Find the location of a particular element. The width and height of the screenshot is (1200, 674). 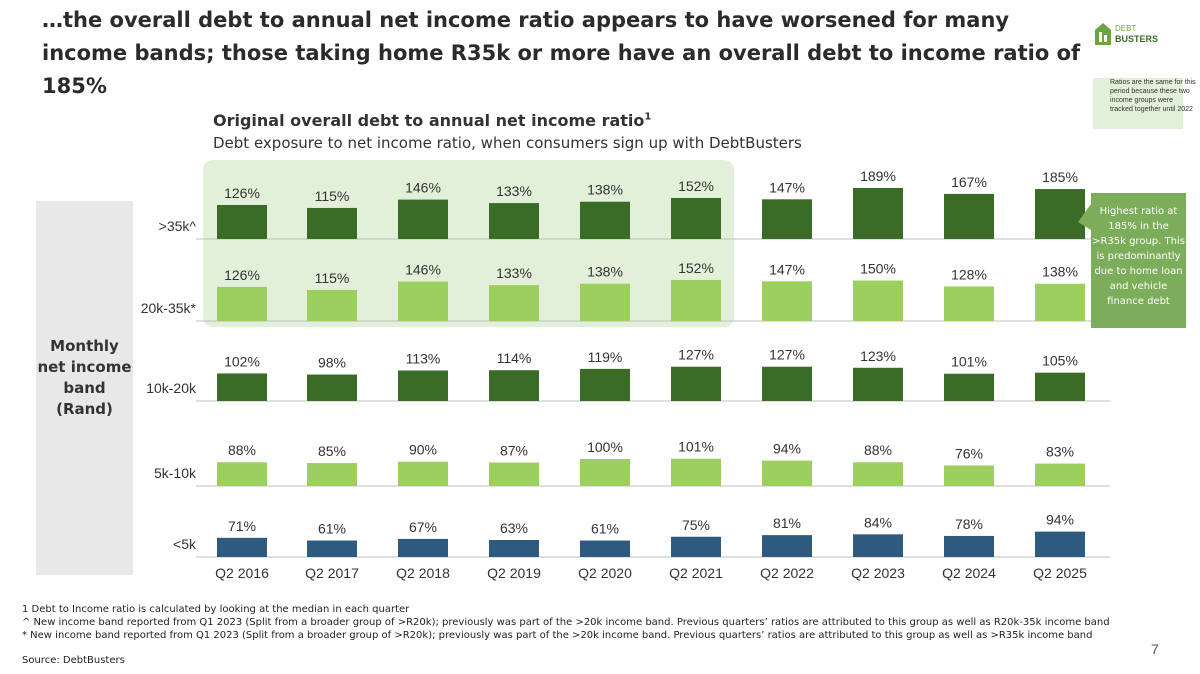

source-note: Source: DebtBusters is located at coordinates (73, 660).